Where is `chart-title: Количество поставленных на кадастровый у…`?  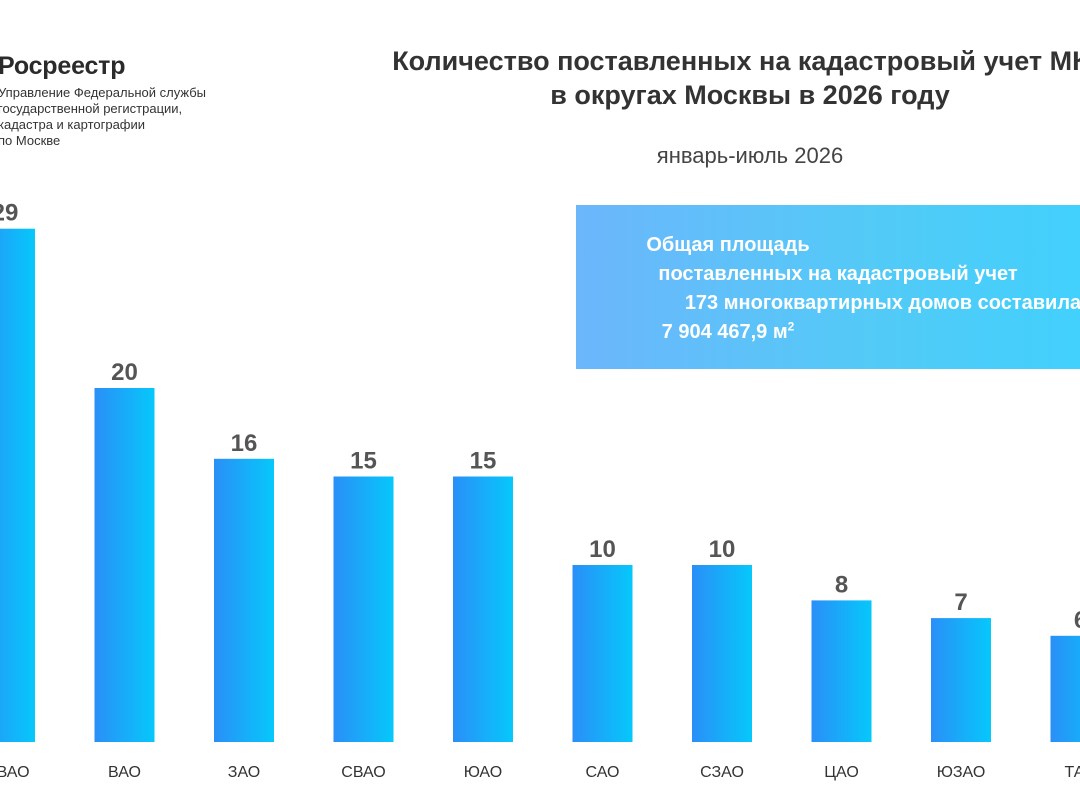
chart-title: Количество поставленных на кадастровый у… is located at coordinates (705, 78).